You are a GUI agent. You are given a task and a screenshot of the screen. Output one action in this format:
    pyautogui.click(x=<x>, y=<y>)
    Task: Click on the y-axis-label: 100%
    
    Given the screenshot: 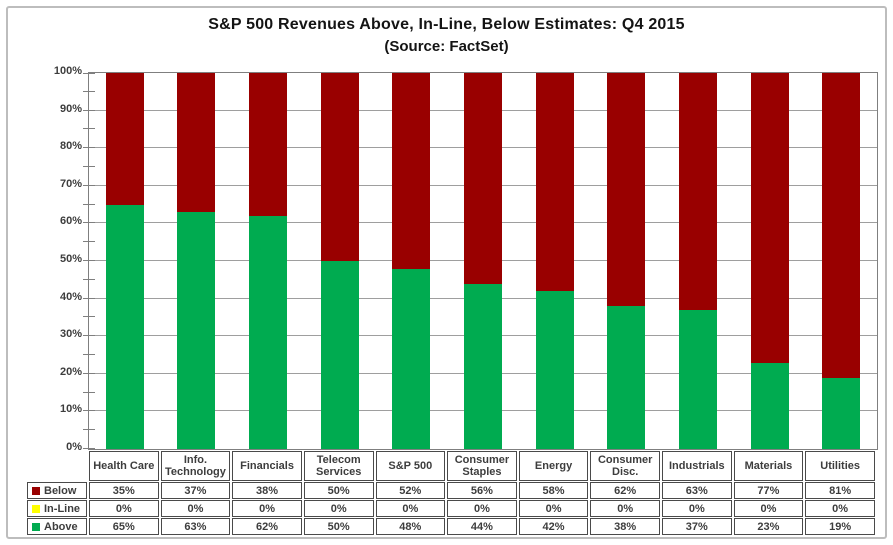 What is the action you would take?
    pyautogui.click(x=67, y=71)
    